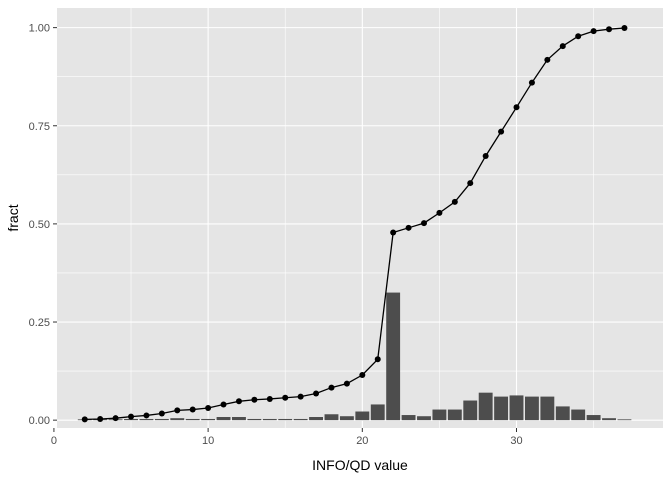 This screenshot has width=672, height=480. Describe the element at coordinates (54, 441) in the screenshot. I see `x-tick-label: 0` at that location.